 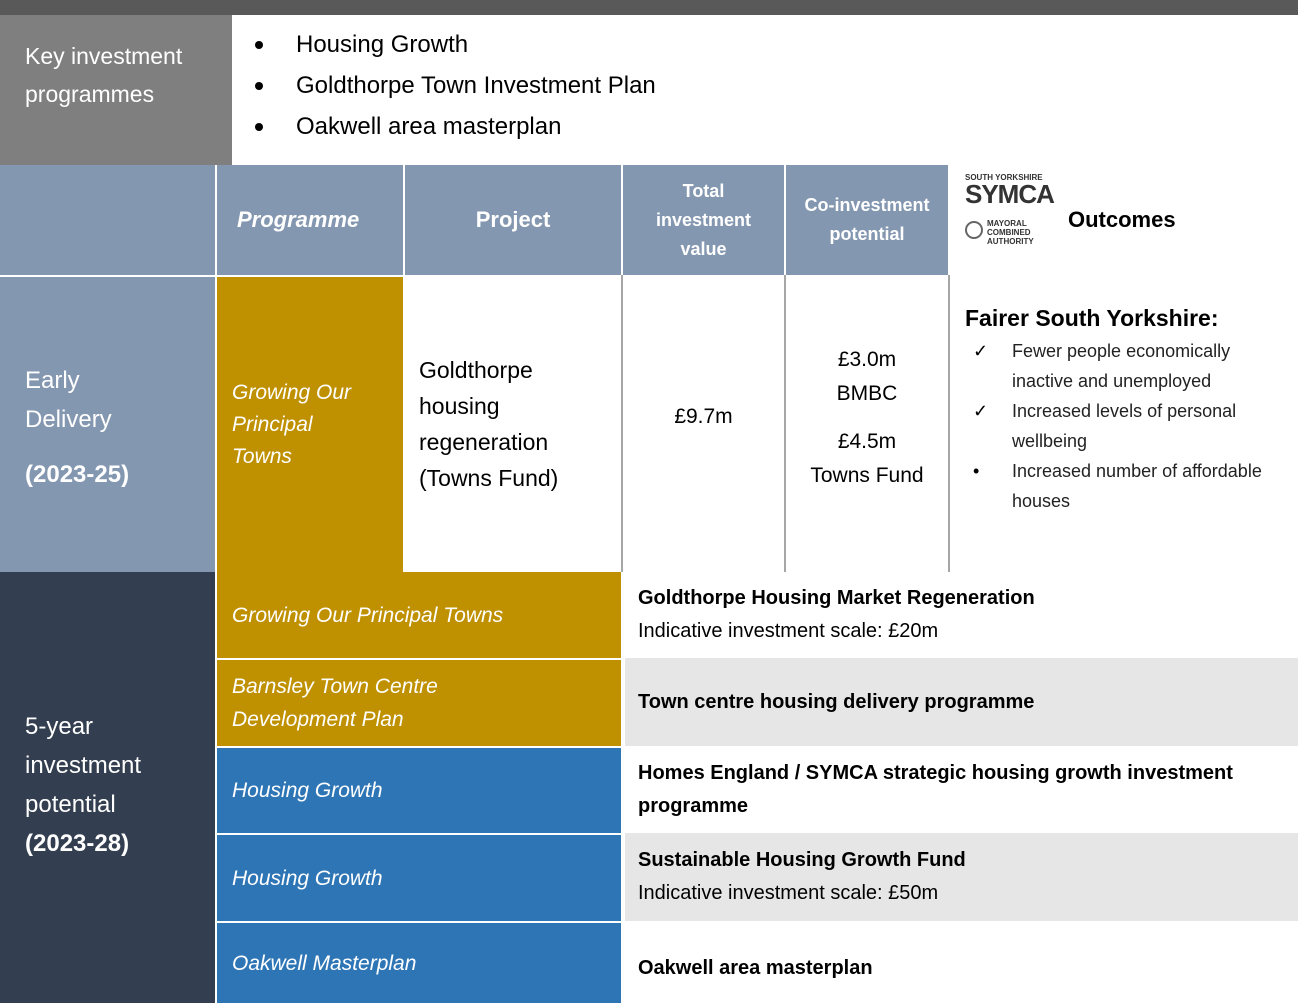 What do you see at coordinates (382, 44) in the screenshot?
I see `key-item-text: Housing Growth` at bounding box center [382, 44].